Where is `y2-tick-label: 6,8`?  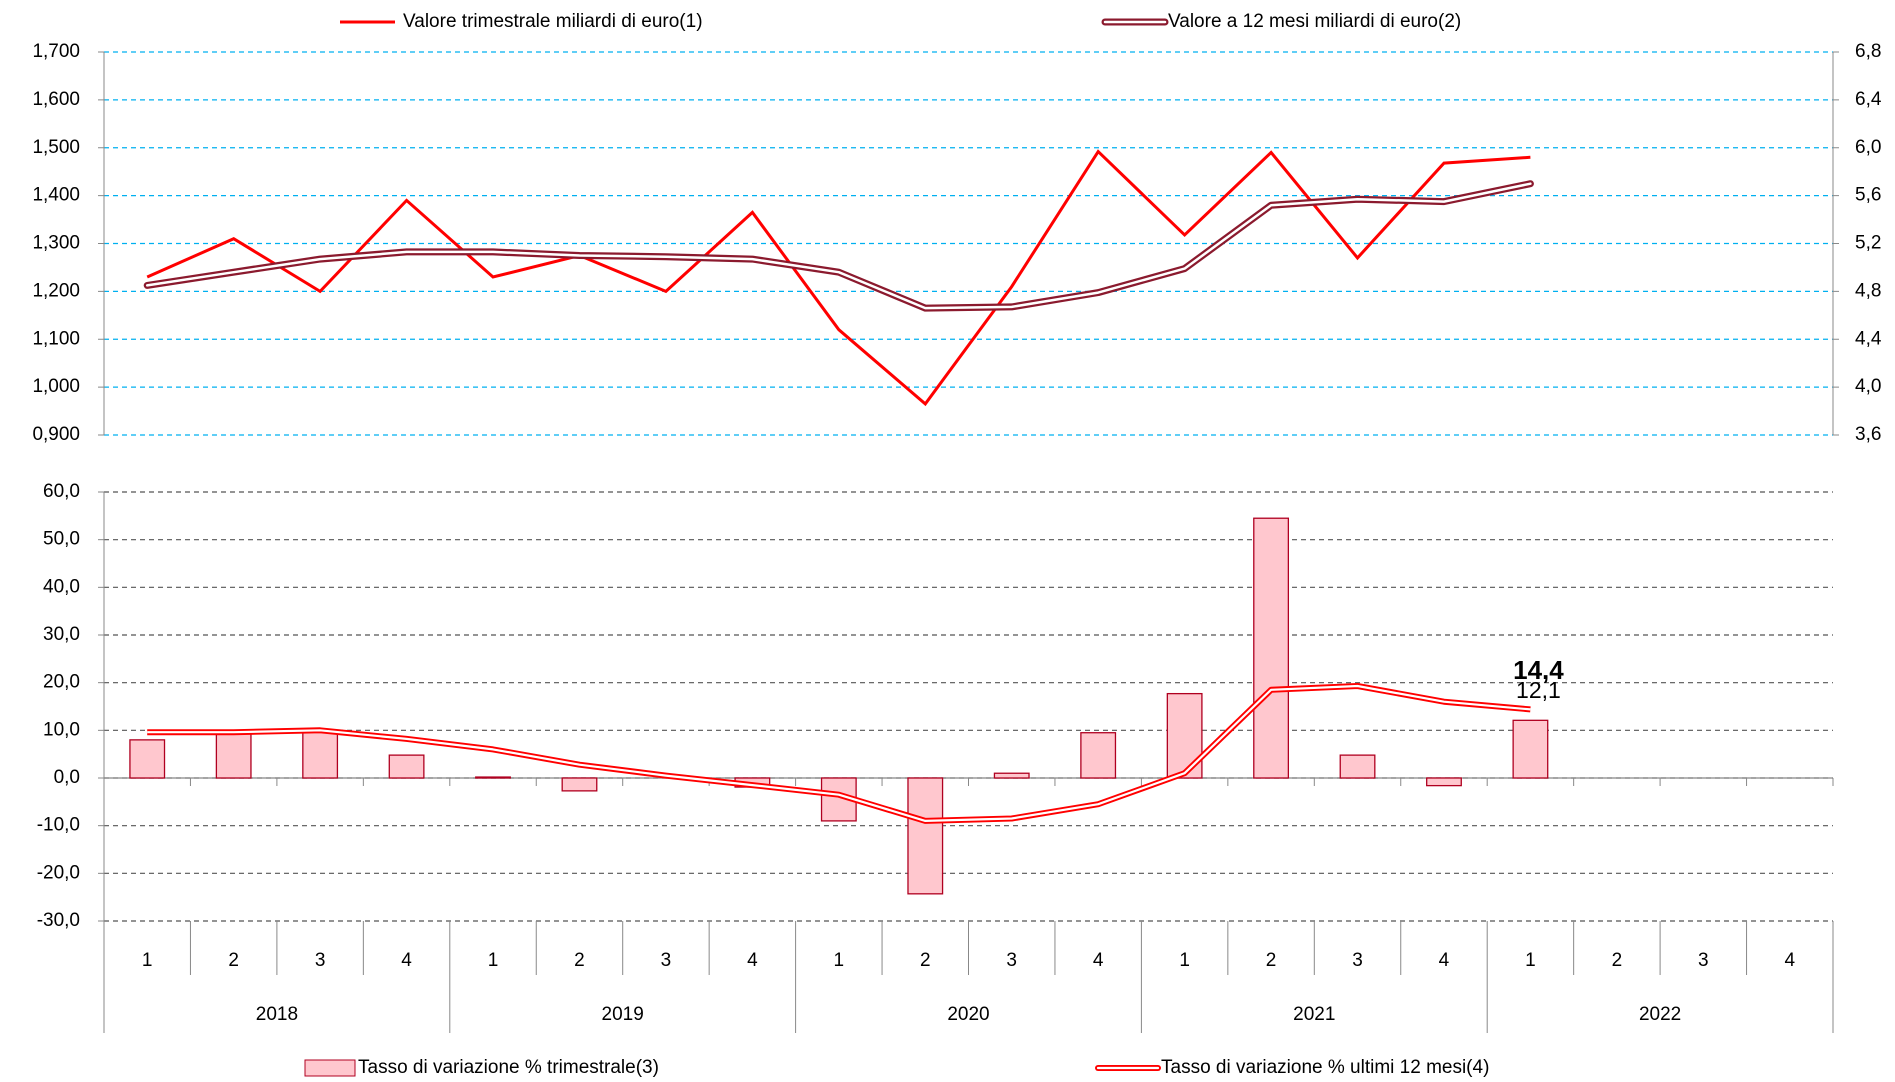 y2-tick-label: 6,8 is located at coordinates (1868, 51).